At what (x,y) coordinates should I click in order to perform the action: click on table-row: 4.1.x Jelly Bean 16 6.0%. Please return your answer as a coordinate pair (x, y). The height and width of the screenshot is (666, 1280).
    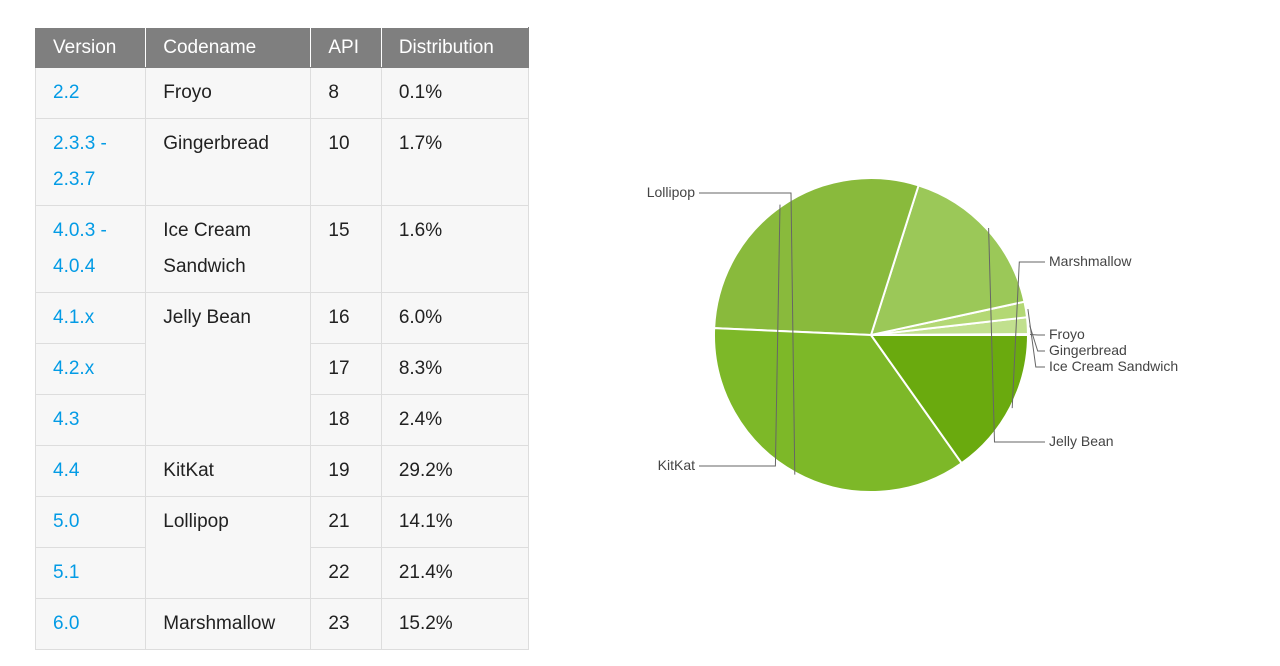
    Looking at the image, I should click on (282, 369).